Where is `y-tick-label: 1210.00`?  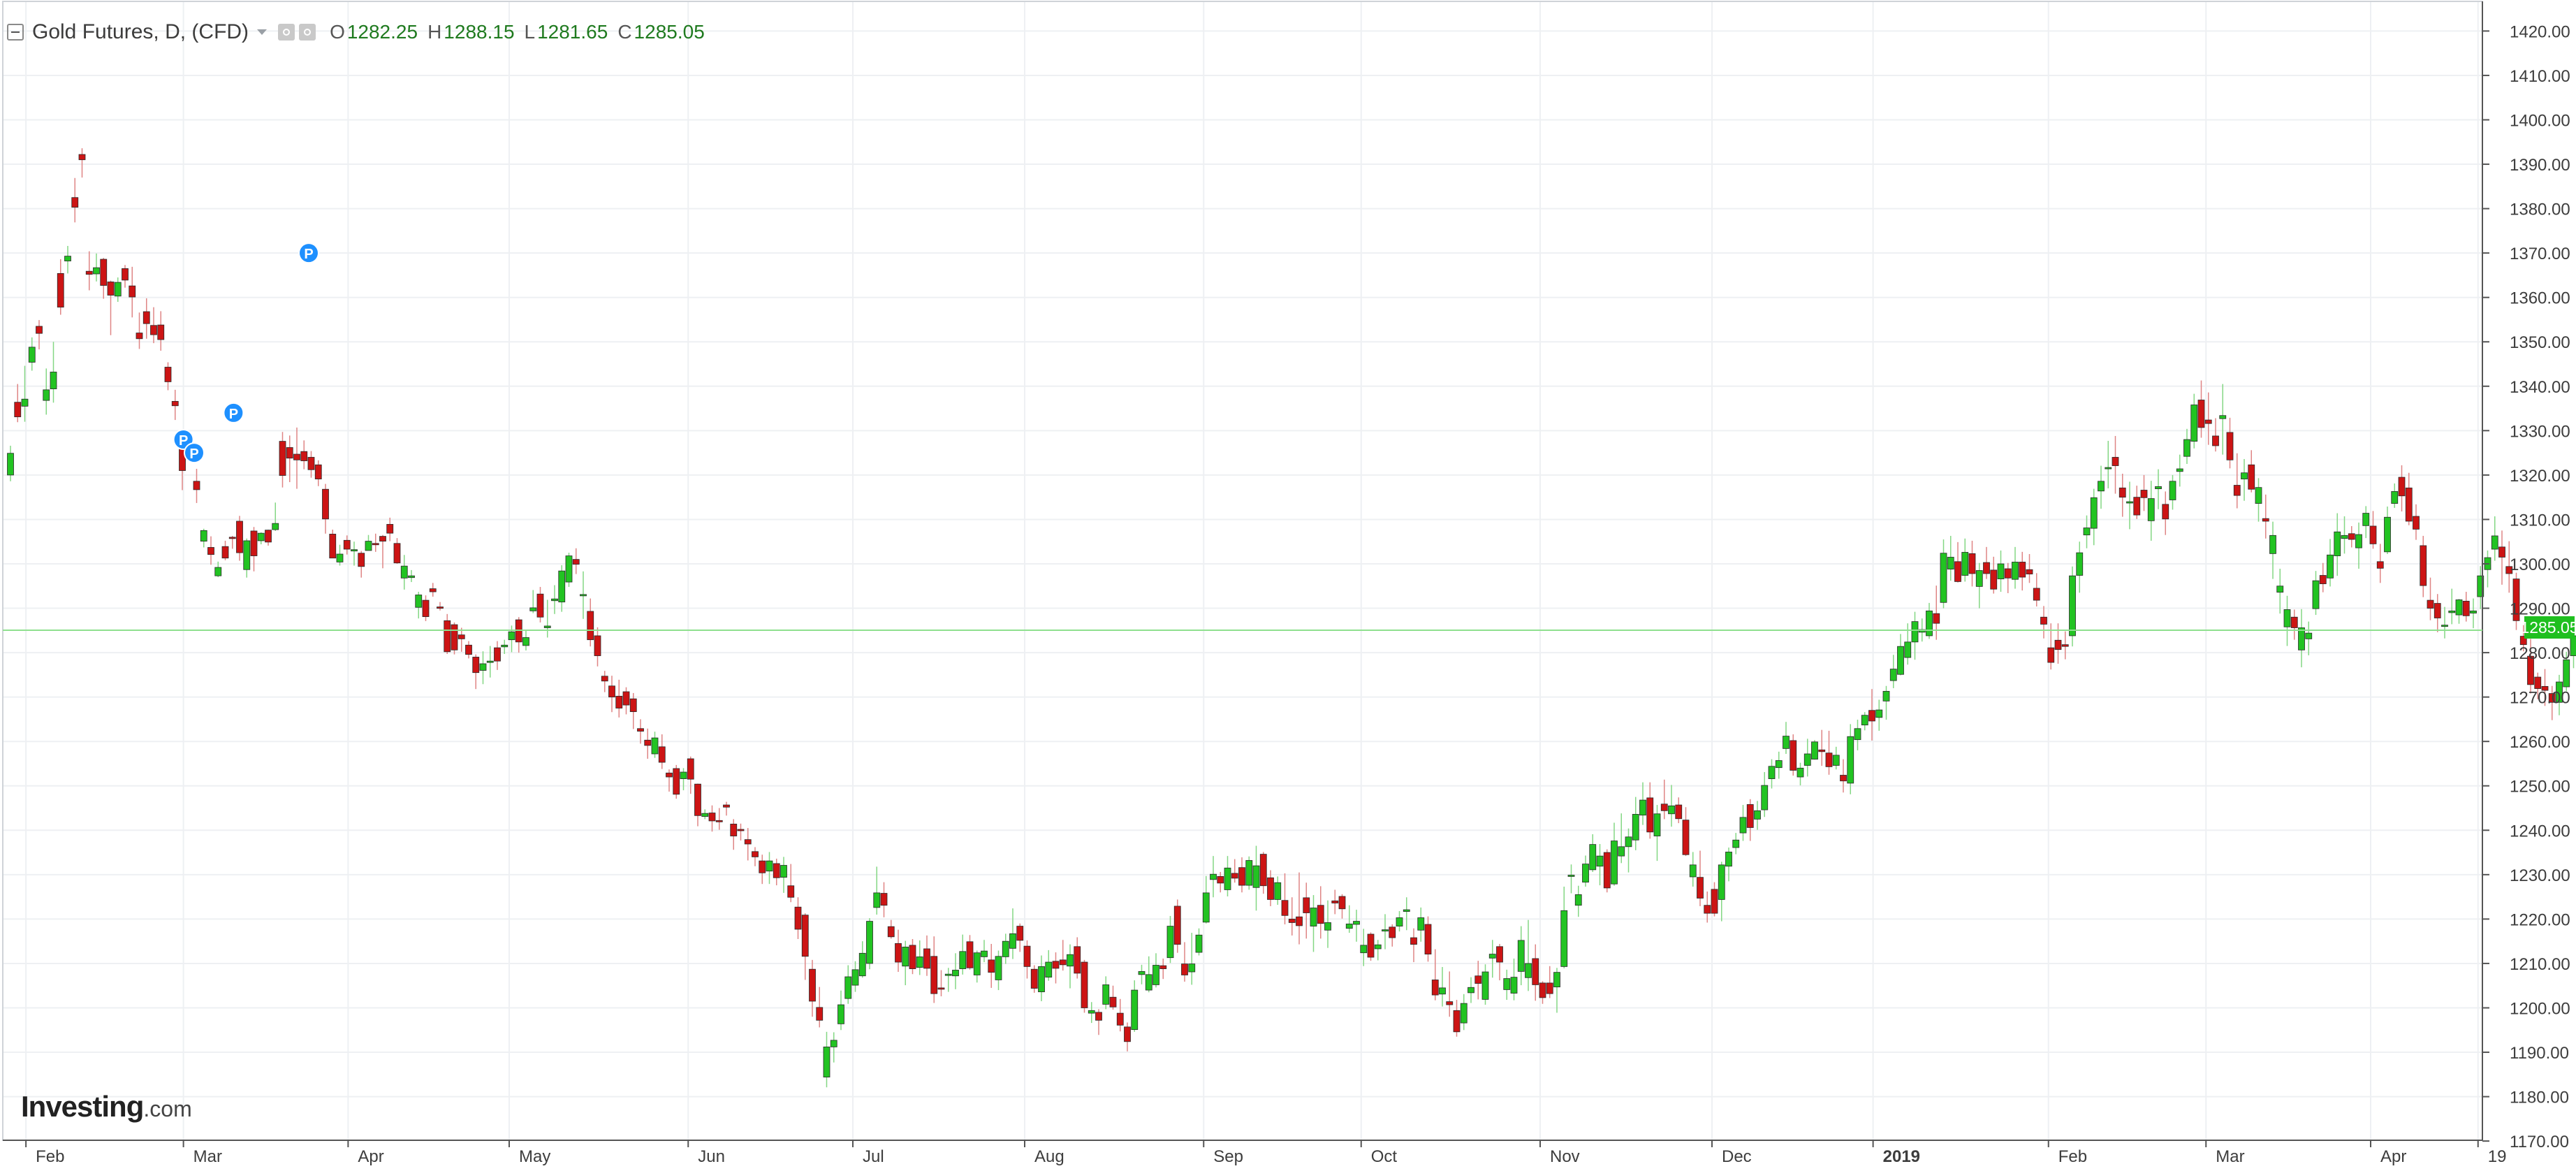
y-tick-label: 1210.00 is located at coordinates (2540, 965).